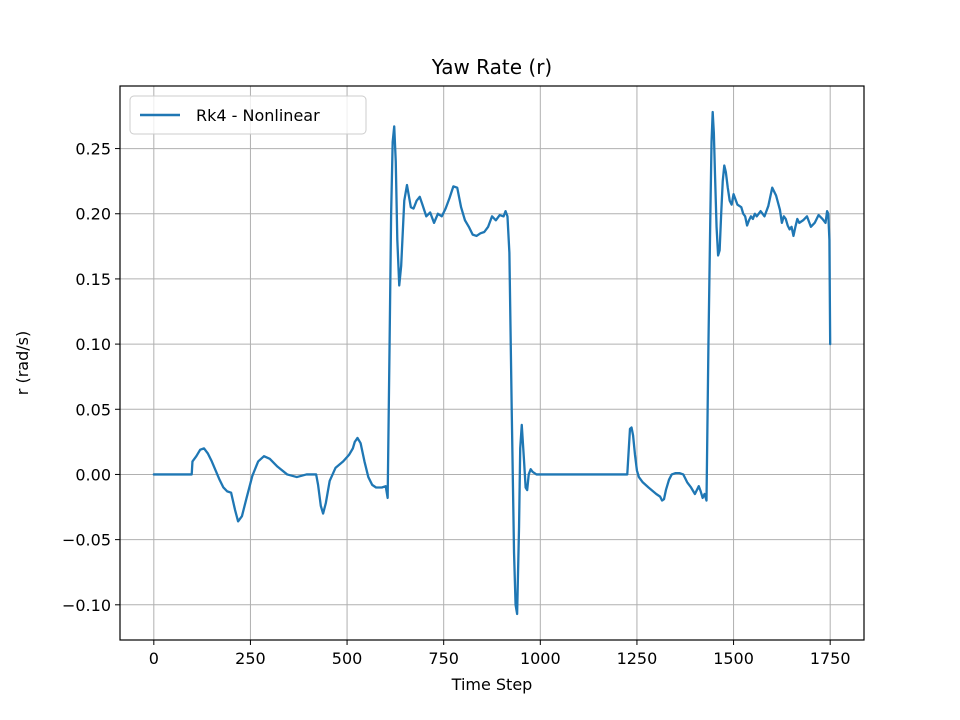 This screenshot has width=960, height=720. What do you see at coordinates (93, 474) in the screenshot?
I see `y-tick-label: 0.00` at bounding box center [93, 474].